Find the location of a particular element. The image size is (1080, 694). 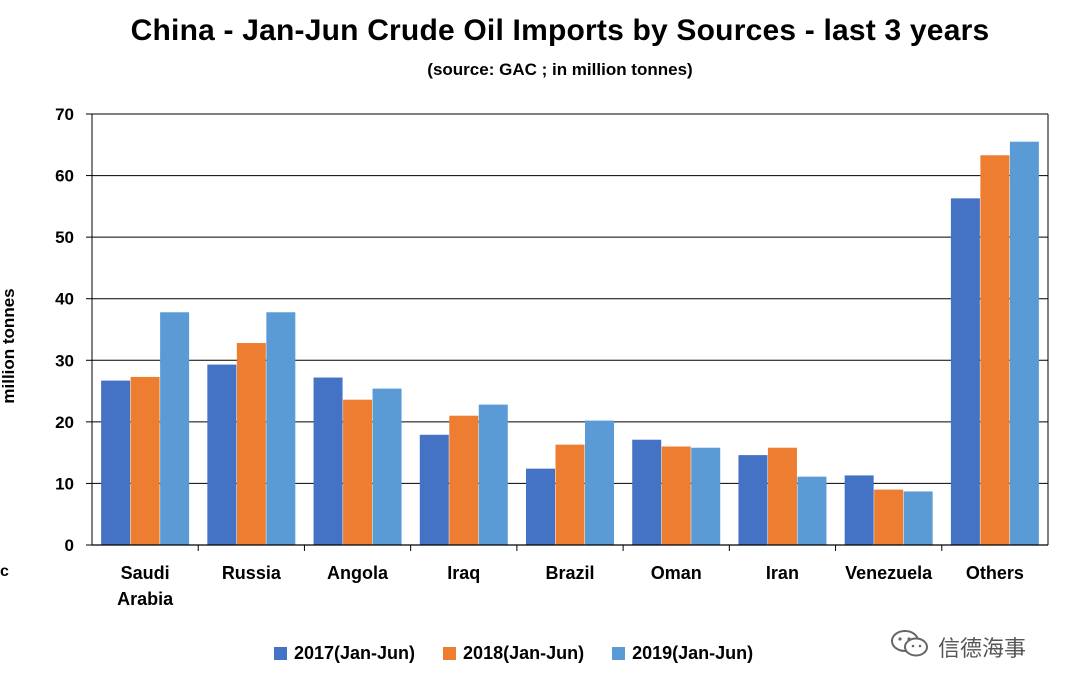

chart-subtitle: (source: GAC ; in million tonnes) is located at coordinates (560, 69).